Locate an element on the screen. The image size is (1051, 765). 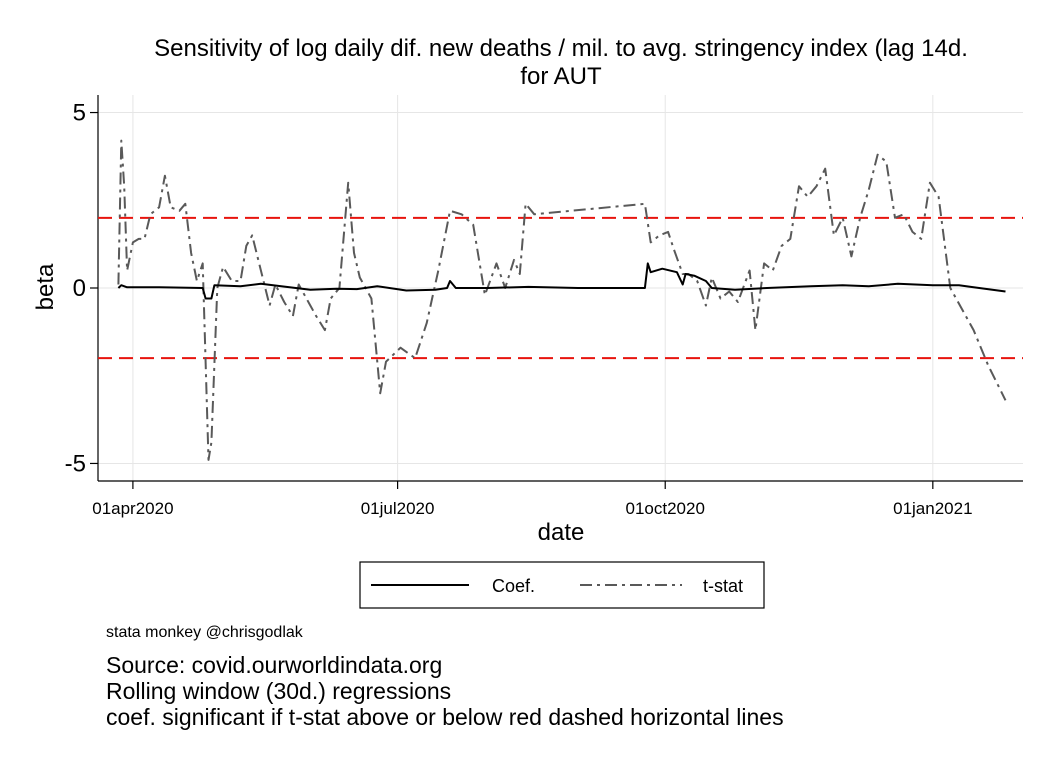
x-tick-label: 01oct2020 is located at coordinates (665, 508).